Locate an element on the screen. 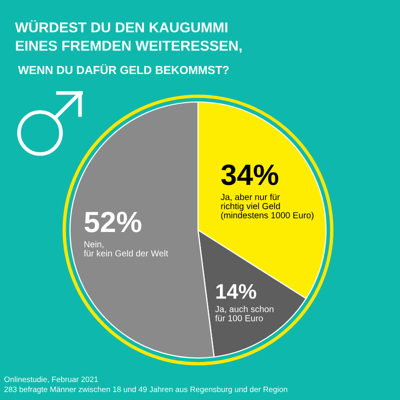 This screenshot has width=400, height=400. slice-label: Ja, aber nur für richtig viel Geld (mindestens 1000 Euro) is located at coordinates (267, 207).